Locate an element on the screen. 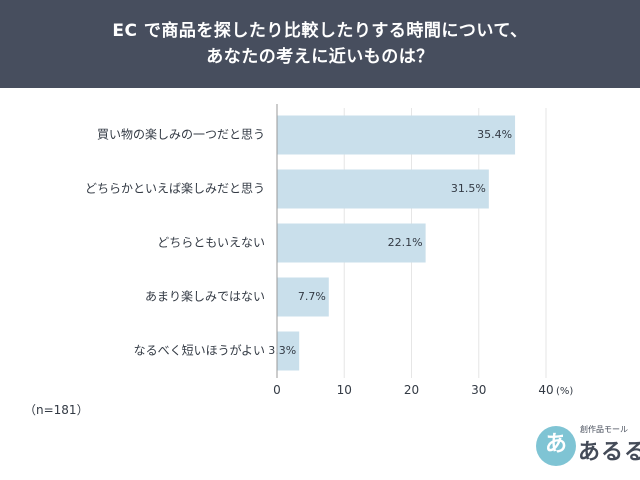 Image resolution: width=640 pixels, height=480 pixels. category-label: なるべく短いほうがよい is located at coordinates (199, 350).